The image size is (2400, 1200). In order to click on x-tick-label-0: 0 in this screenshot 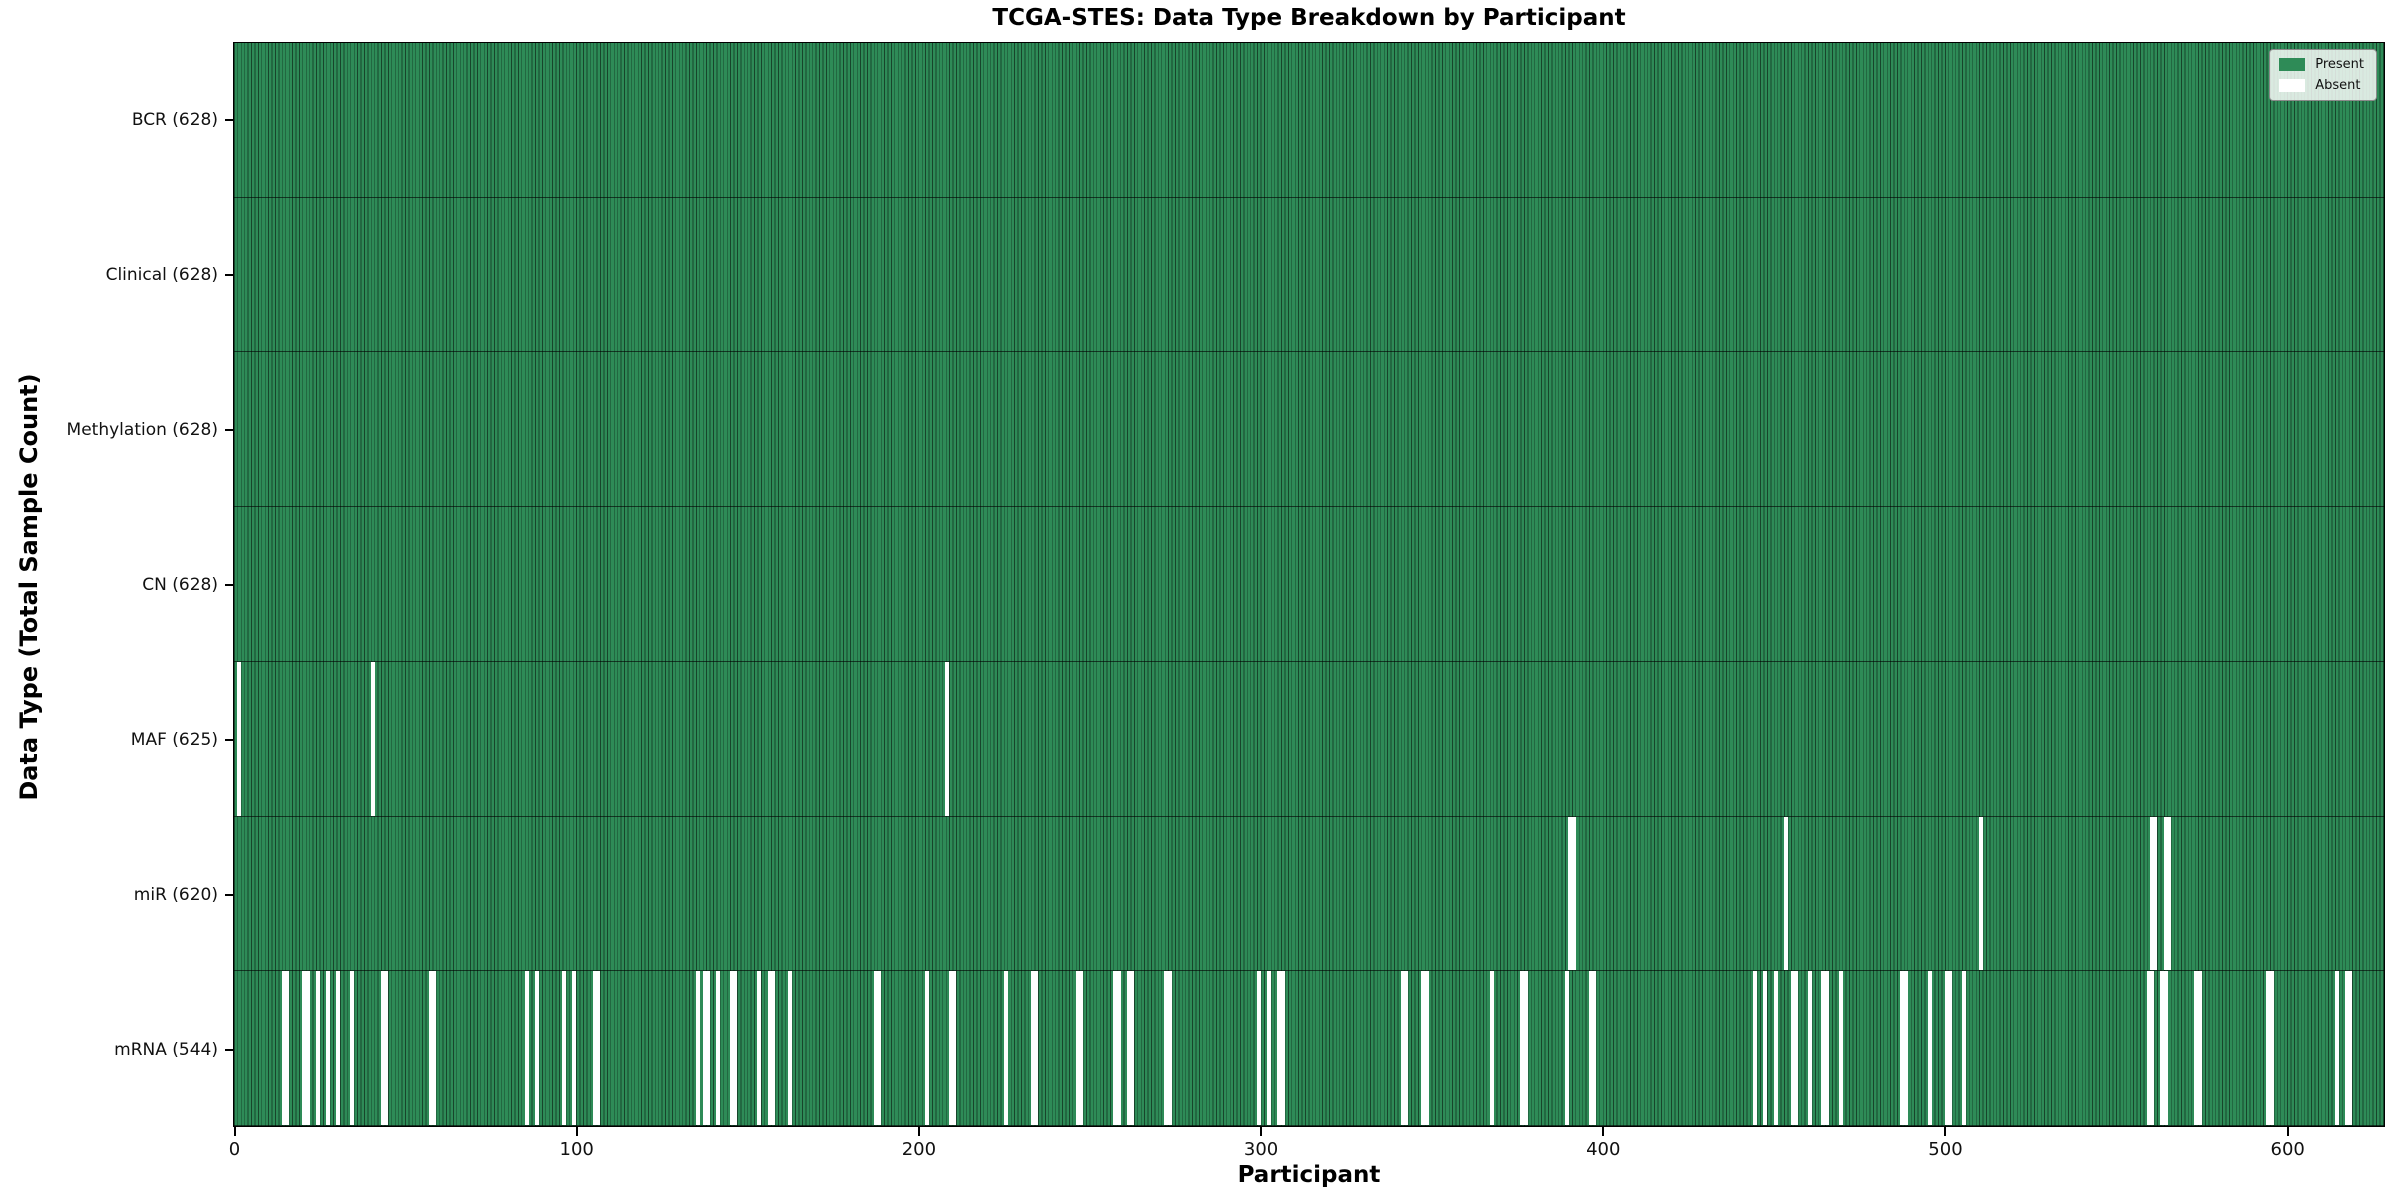, I will do `click(234, 1149)`.